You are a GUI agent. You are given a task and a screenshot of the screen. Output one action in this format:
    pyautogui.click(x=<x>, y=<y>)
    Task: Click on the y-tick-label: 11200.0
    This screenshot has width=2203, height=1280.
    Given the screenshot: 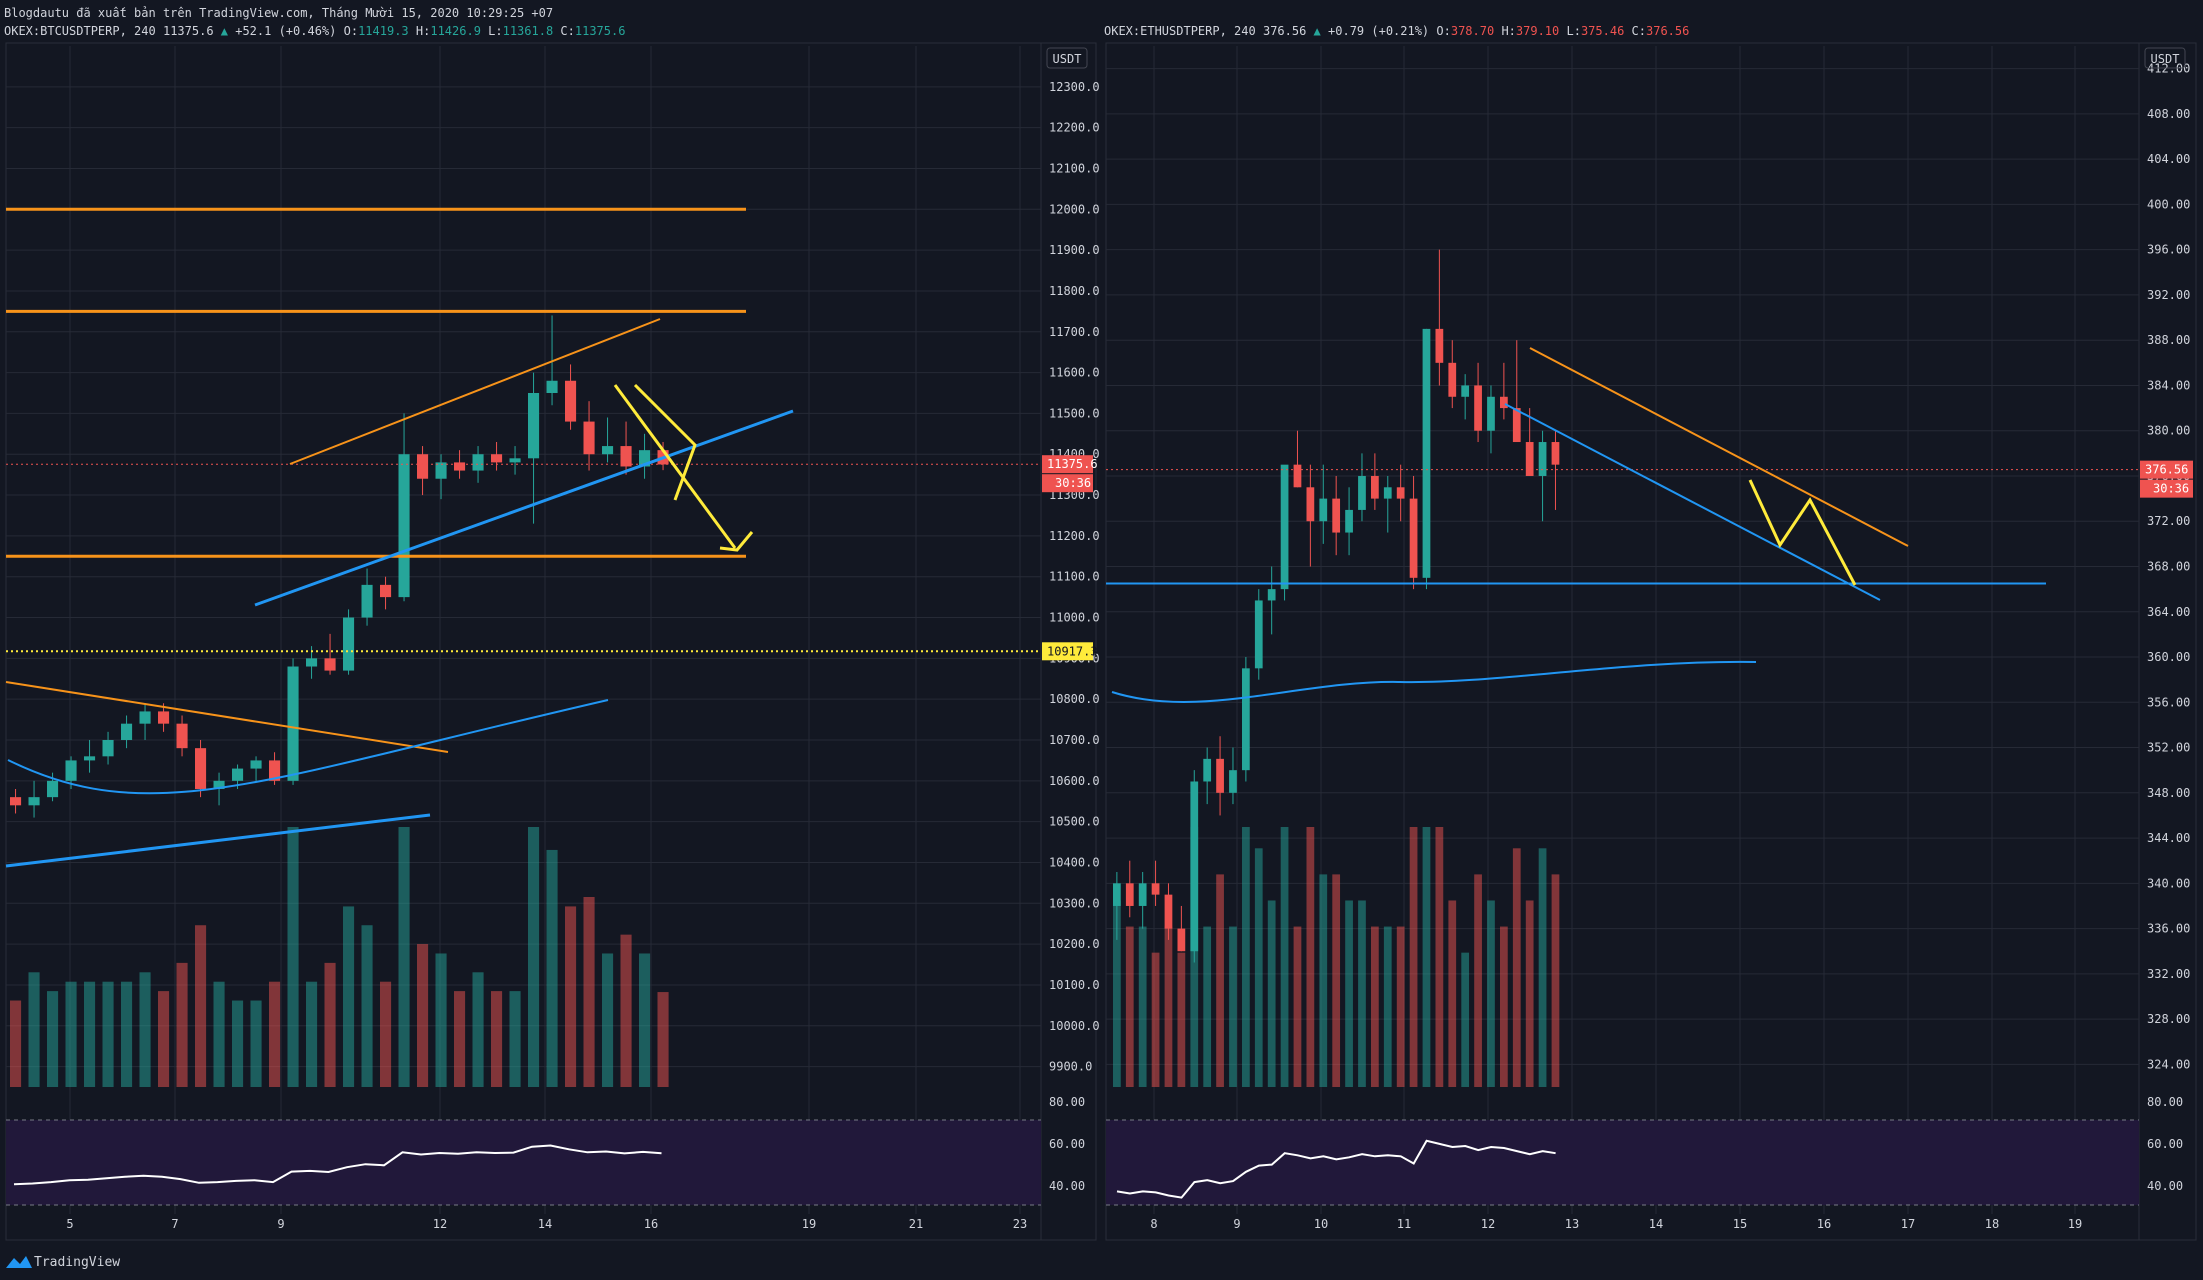 What is the action you would take?
    pyautogui.click(x=1074, y=536)
    